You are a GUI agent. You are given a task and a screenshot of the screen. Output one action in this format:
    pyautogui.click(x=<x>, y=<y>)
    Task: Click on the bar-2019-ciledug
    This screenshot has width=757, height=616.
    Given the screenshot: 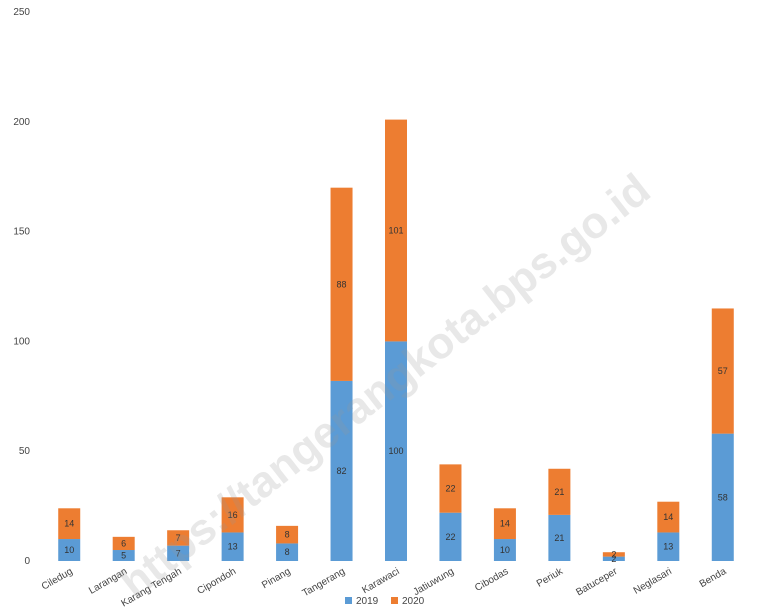 What is the action you would take?
    pyautogui.click(x=69, y=550)
    